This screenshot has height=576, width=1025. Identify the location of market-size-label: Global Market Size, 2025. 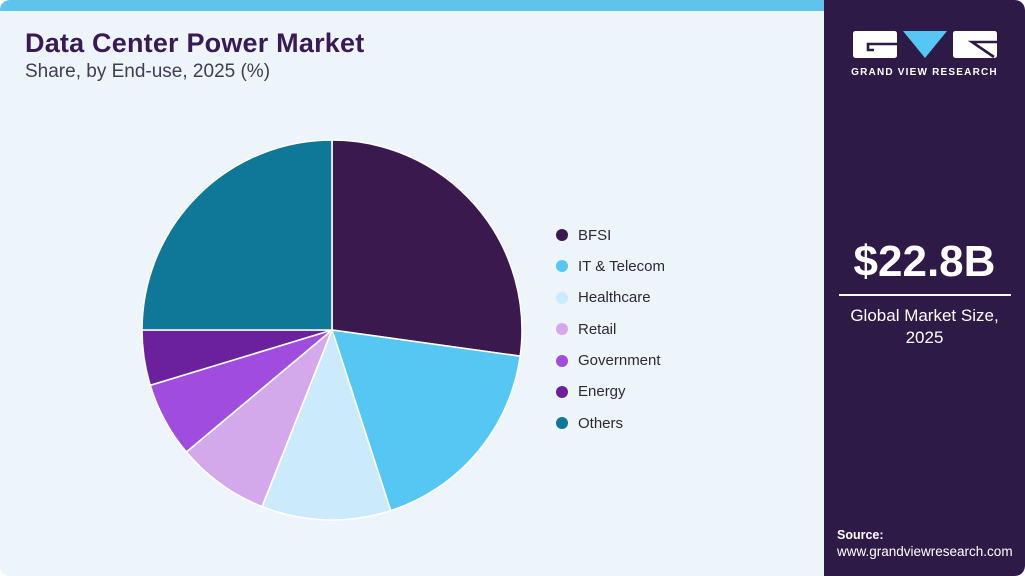
(924, 327).